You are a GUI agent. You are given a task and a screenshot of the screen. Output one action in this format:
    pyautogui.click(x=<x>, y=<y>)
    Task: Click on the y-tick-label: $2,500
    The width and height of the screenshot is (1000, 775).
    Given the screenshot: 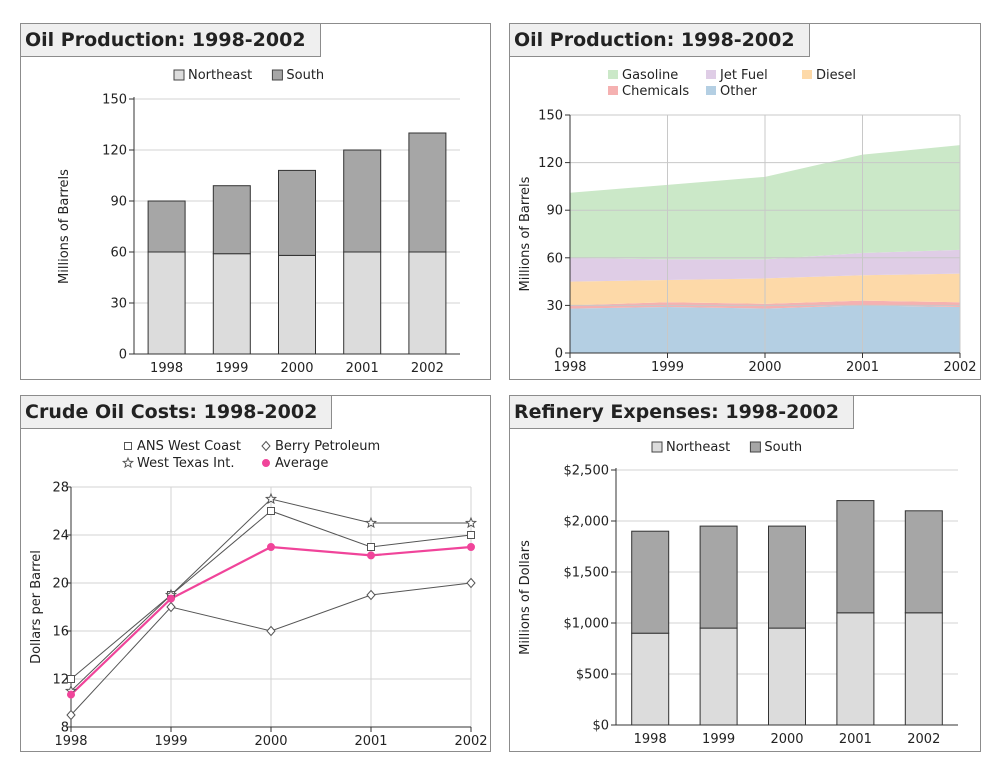 What is the action you would take?
    pyautogui.click(x=587, y=471)
    